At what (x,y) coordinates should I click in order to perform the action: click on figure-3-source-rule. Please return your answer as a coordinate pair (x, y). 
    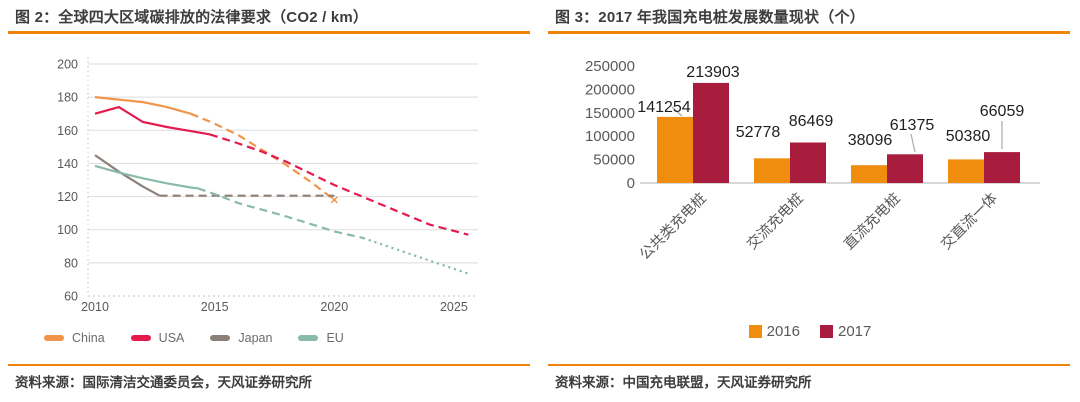
    Looking at the image, I should click on (809, 365).